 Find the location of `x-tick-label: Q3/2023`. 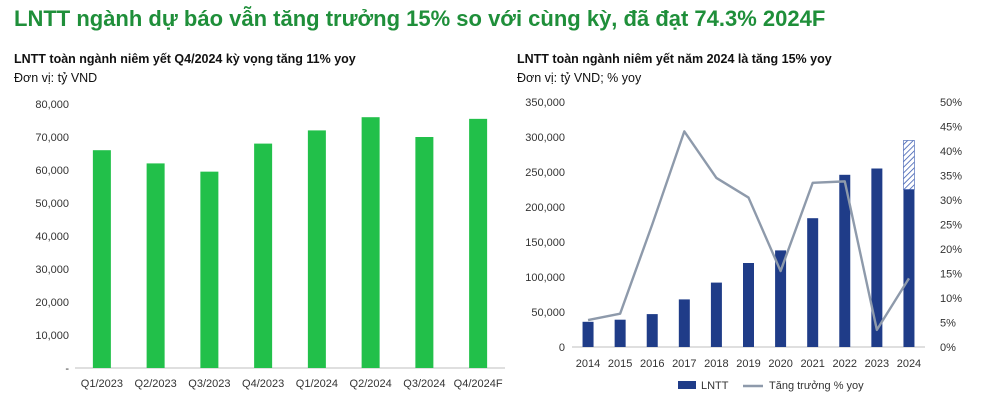

x-tick-label: Q3/2023 is located at coordinates (209, 384).